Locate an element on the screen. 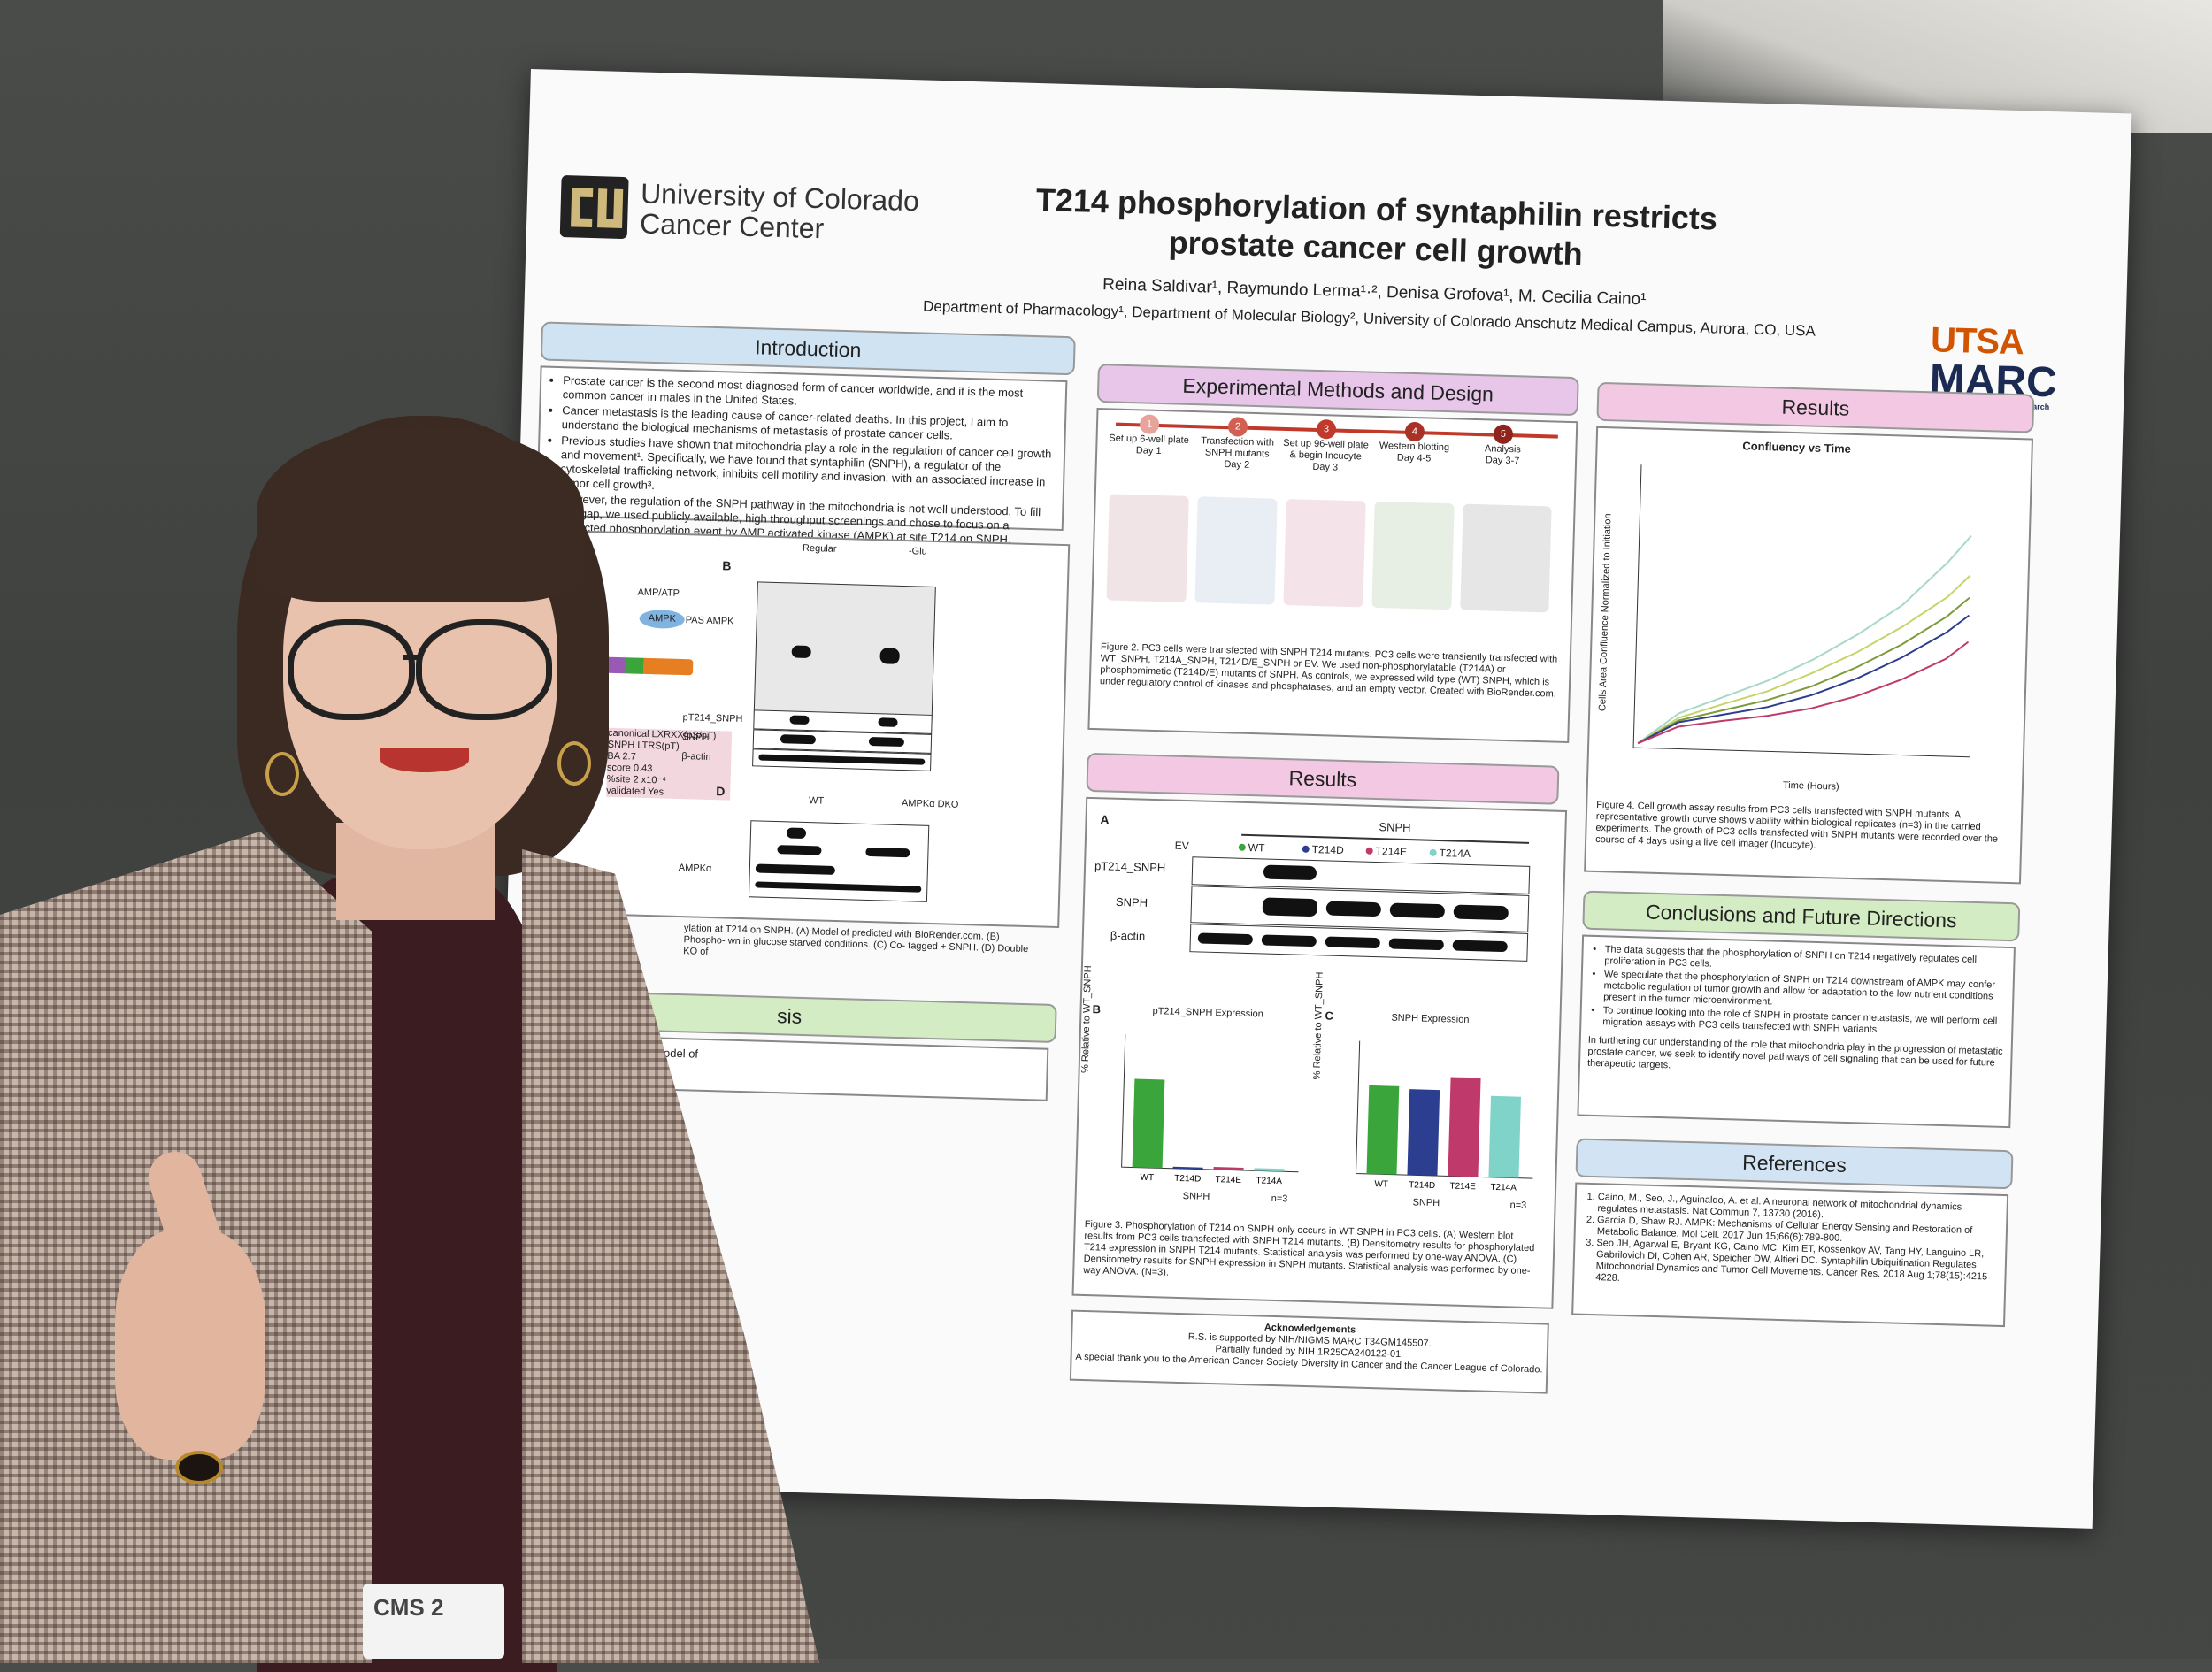 Image resolution: width=2212 pixels, height=1672 pixels. method-step: 1 Set up 6-well plate Day 1 is located at coordinates (1149, 435).